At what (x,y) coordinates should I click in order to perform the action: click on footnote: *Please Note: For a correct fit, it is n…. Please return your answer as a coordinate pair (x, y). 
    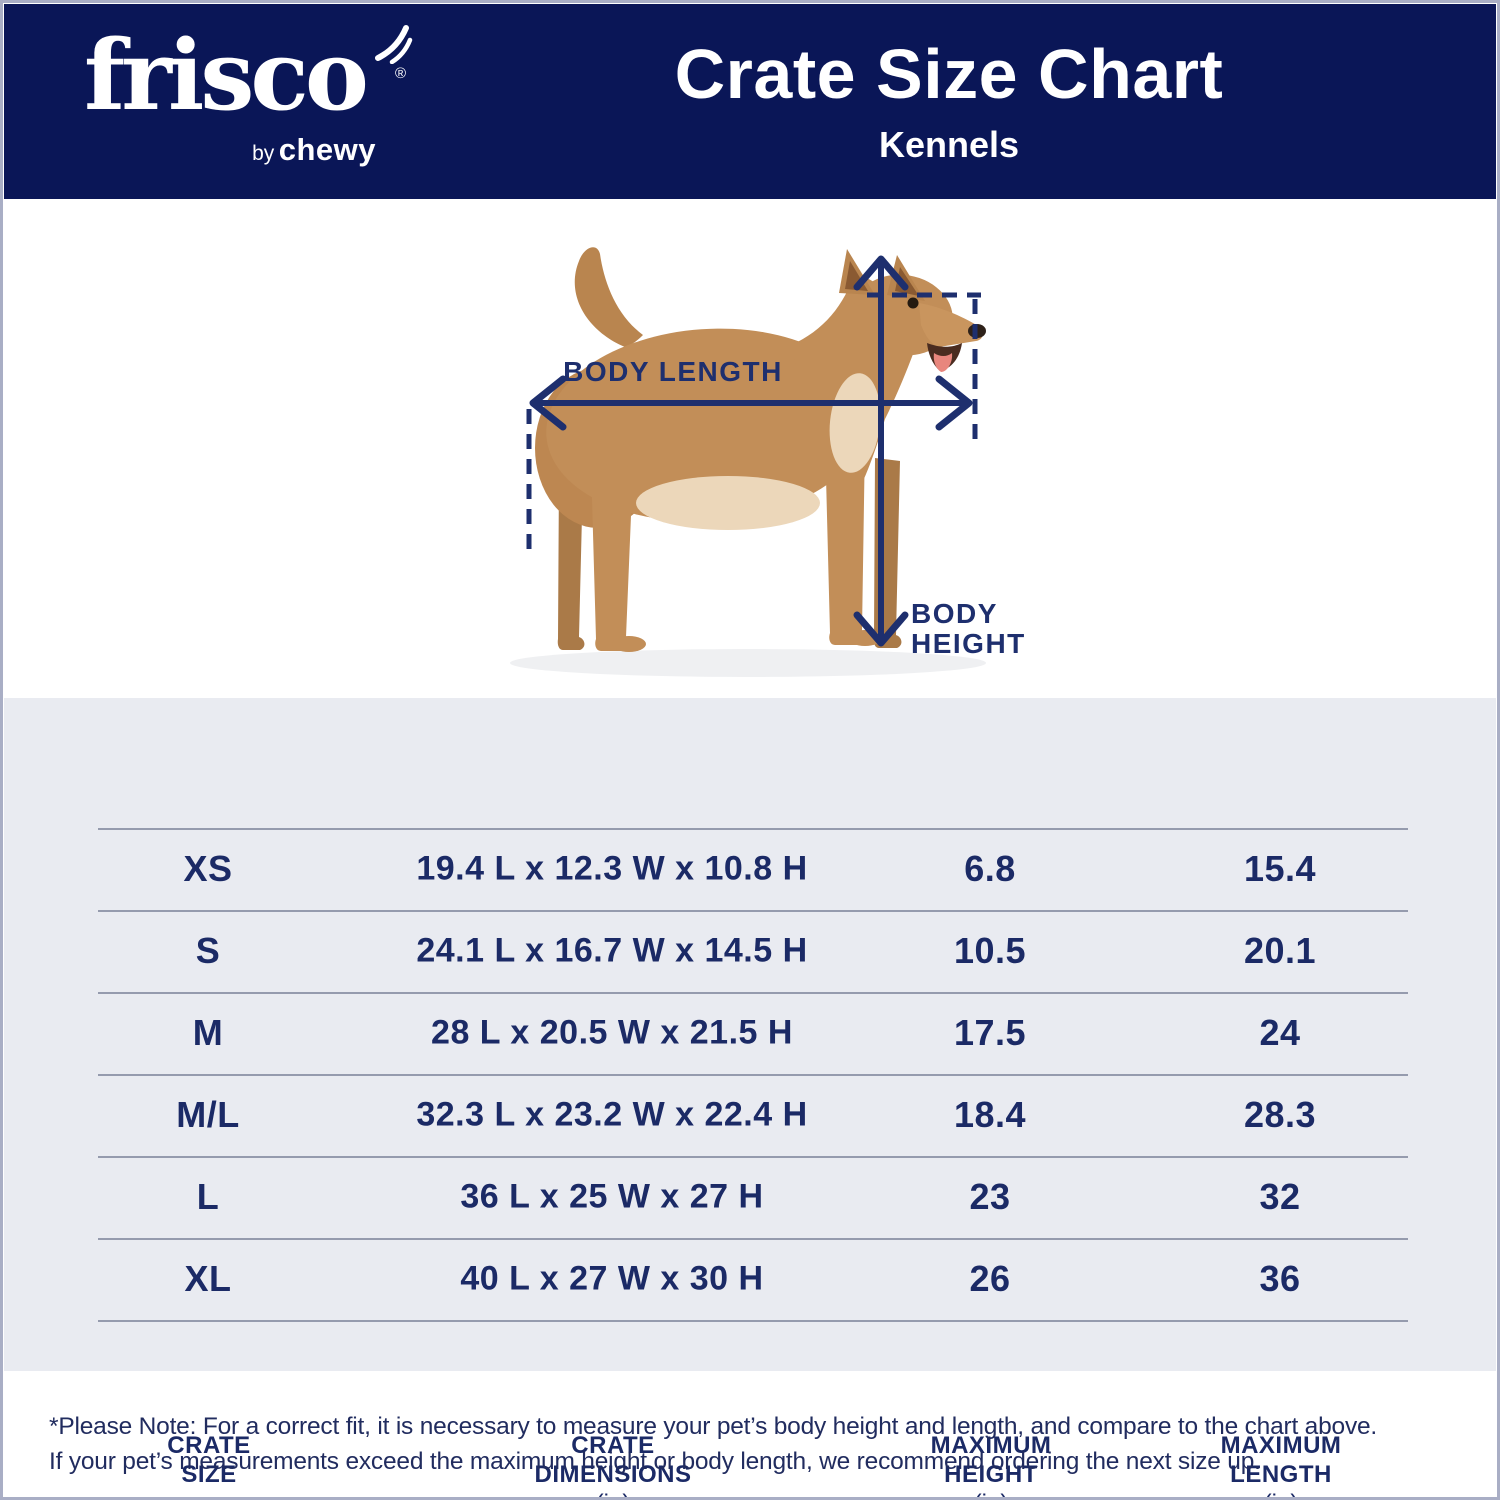
    Looking at the image, I should click on (759, 1444).